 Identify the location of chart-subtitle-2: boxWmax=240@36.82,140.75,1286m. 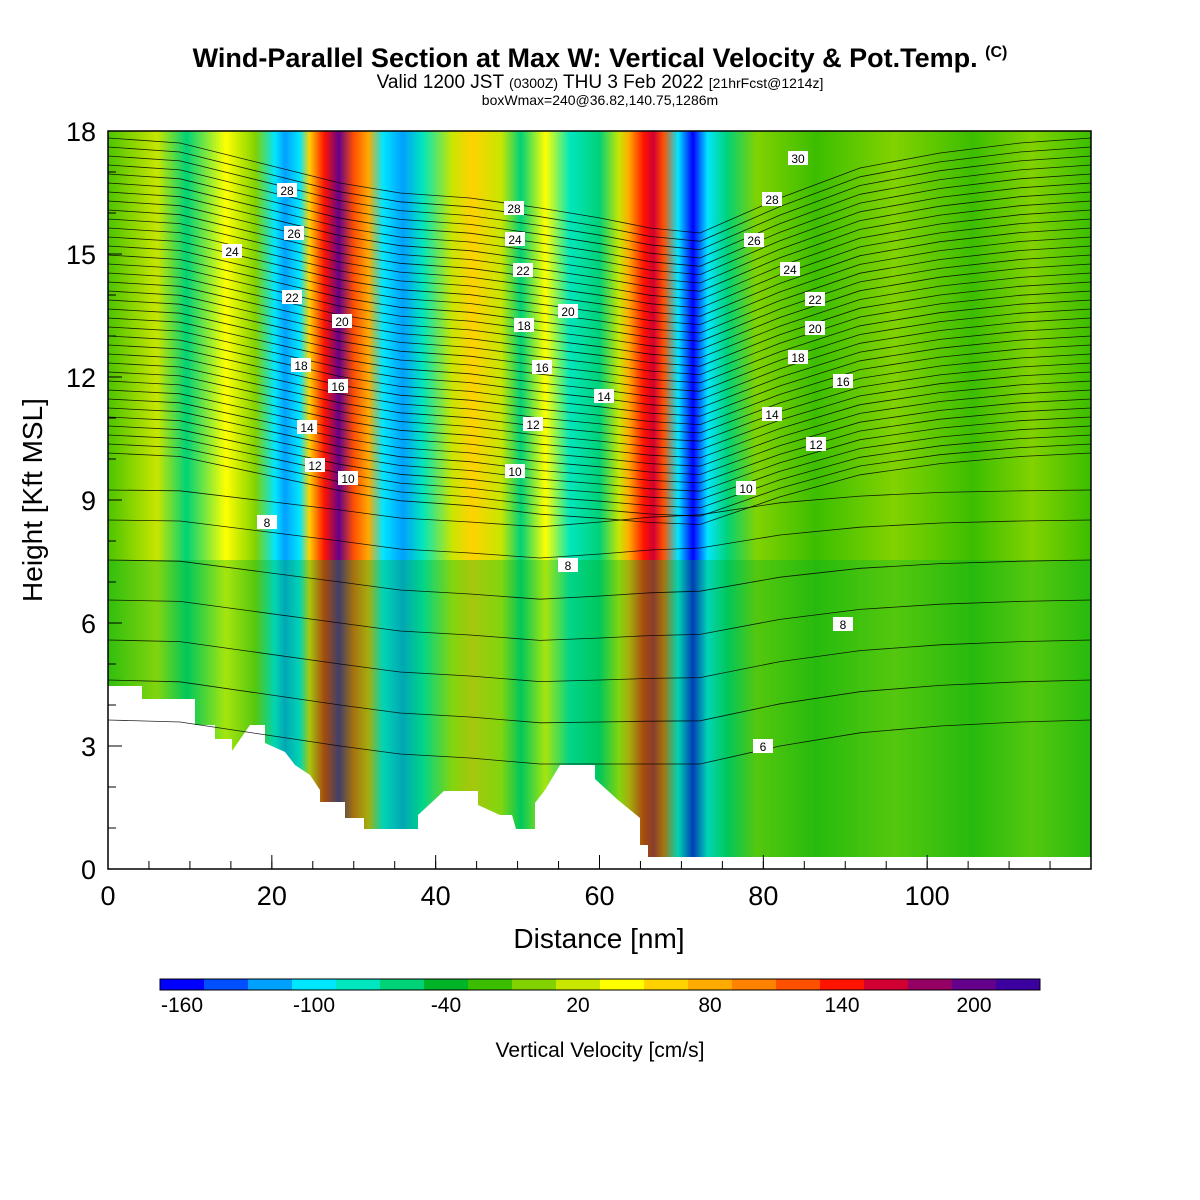
(600, 100).